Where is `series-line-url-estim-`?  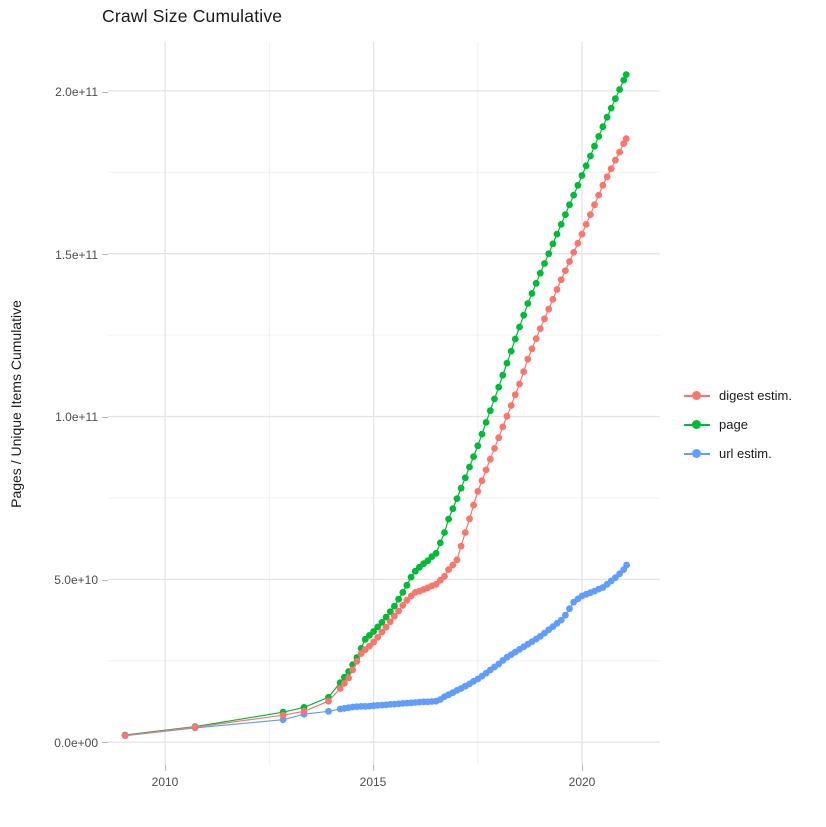 series-line-url-estim- is located at coordinates (376, 650).